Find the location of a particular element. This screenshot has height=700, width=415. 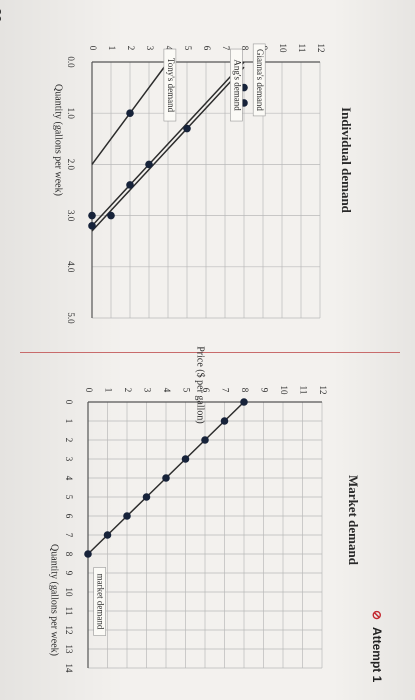

legend-label: Gianna's demand is located at coordinates (260, 80).